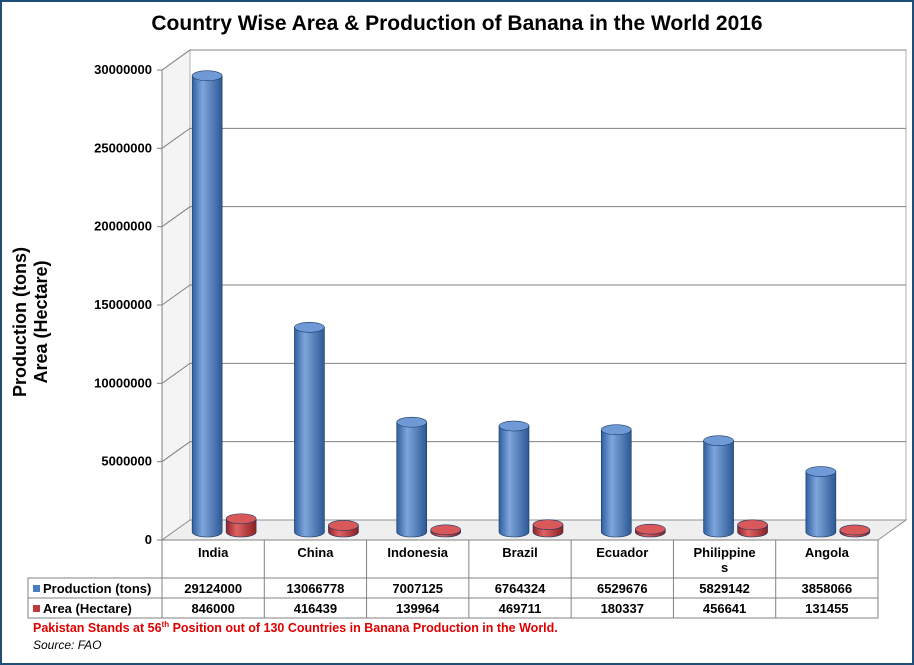 The image size is (914, 665). I want to click on data-value: 456641, so click(724, 608).